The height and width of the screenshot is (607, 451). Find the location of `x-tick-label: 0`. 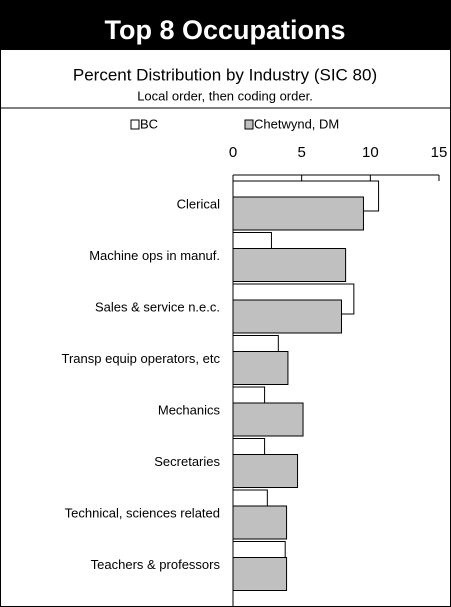

x-tick-label: 0 is located at coordinates (233, 152).